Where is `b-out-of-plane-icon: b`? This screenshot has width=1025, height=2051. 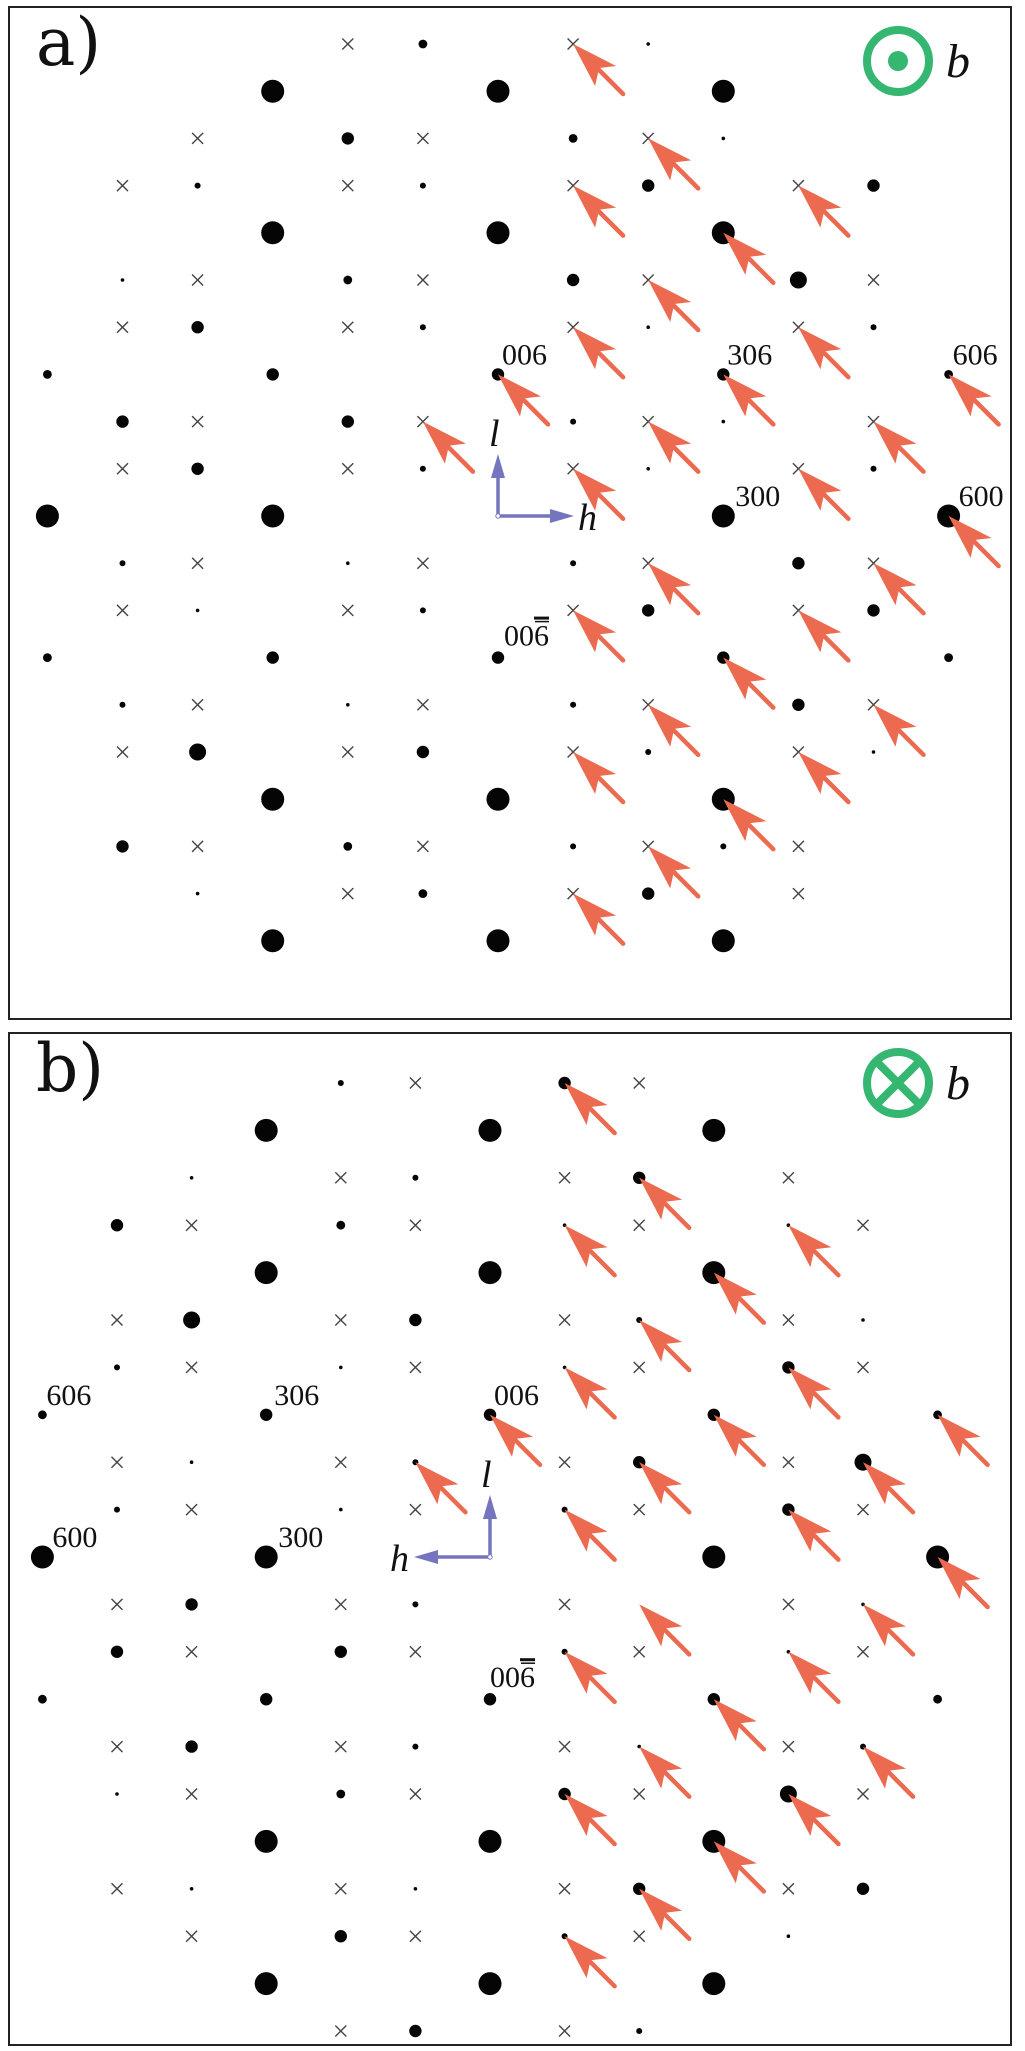
b-out-of-plane-icon: b is located at coordinates (916, 61).